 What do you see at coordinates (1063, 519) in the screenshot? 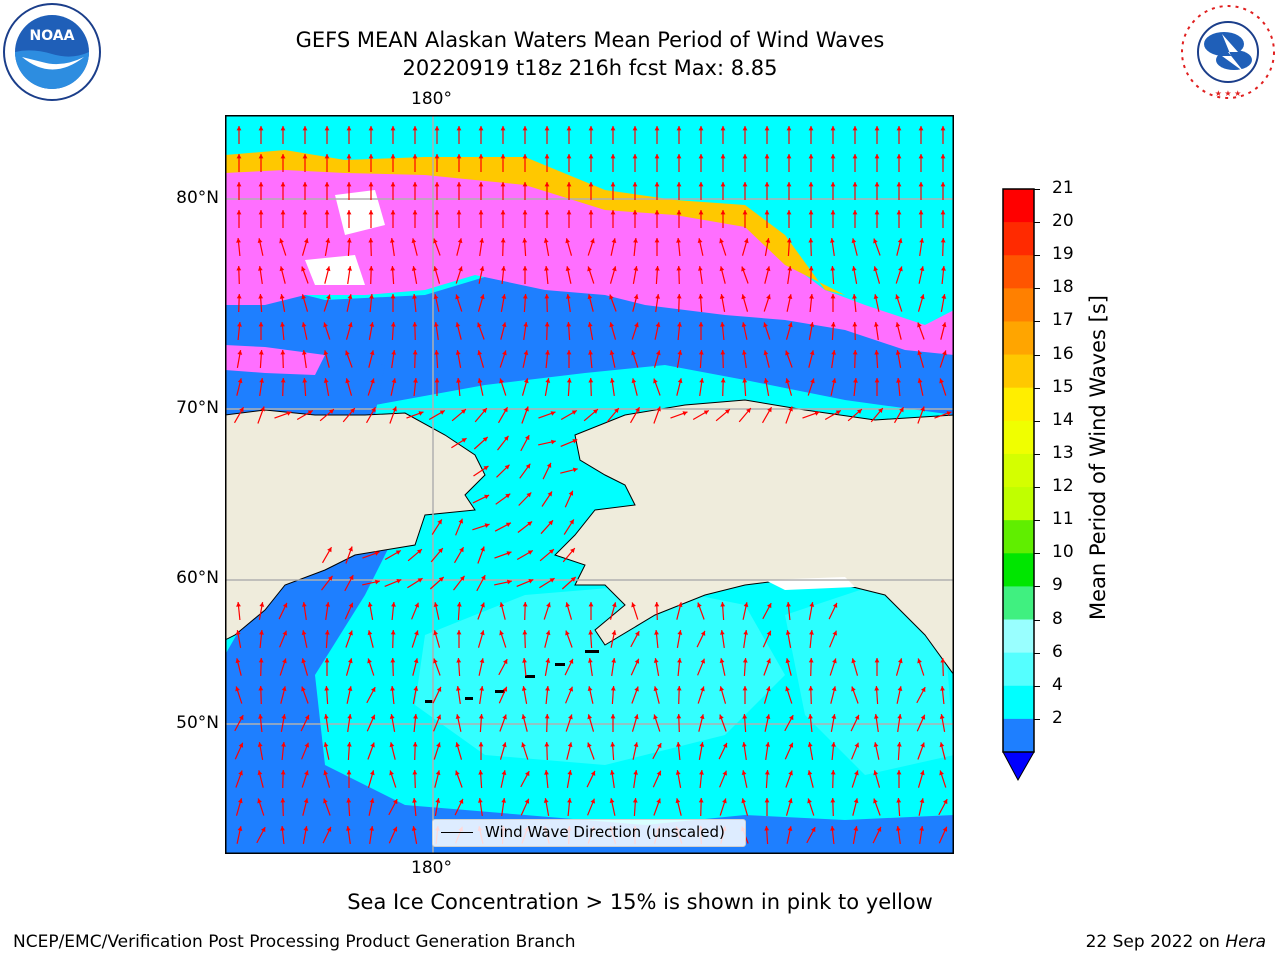
I see `colorbar-tick-label: 11` at bounding box center [1063, 519].